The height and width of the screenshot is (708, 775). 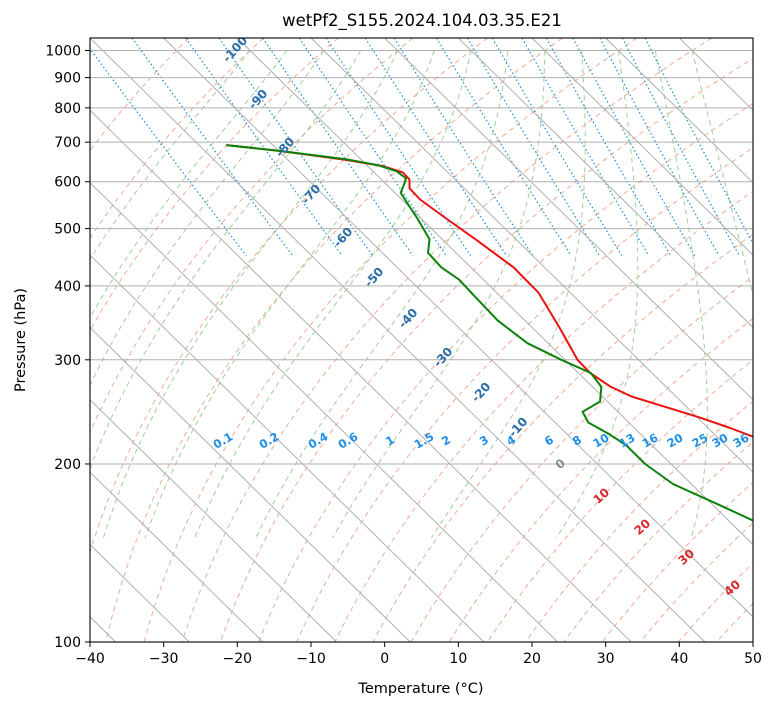 I want to click on mixing-ratio-label: 10, so click(x=601, y=440).